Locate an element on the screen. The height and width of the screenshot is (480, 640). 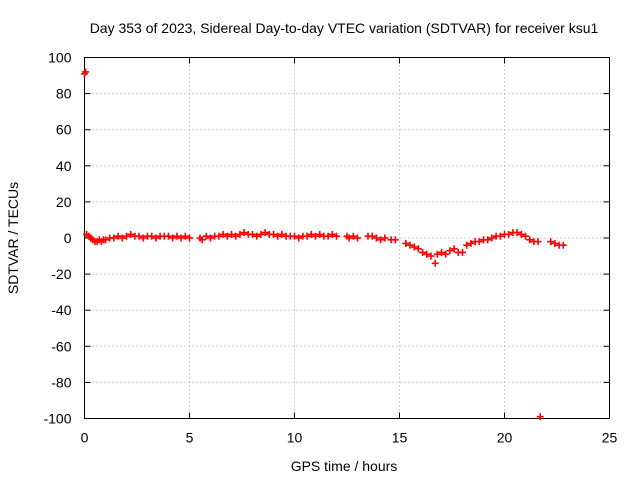
y-tick-label: -80 is located at coordinates (61, 382).